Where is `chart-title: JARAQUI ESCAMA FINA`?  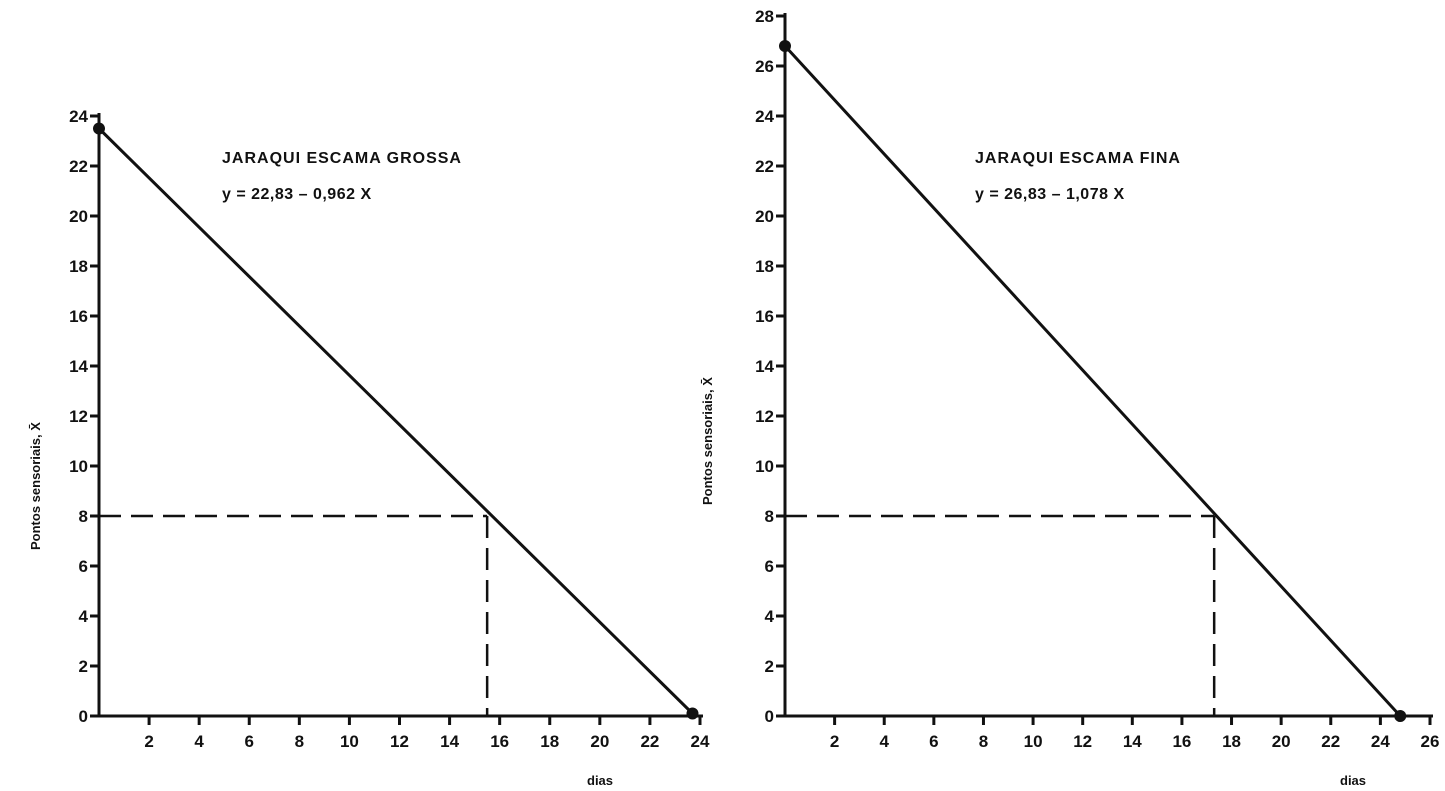
chart-title: JARAQUI ESCAMA FINA is located at coordinates (1078, 158).